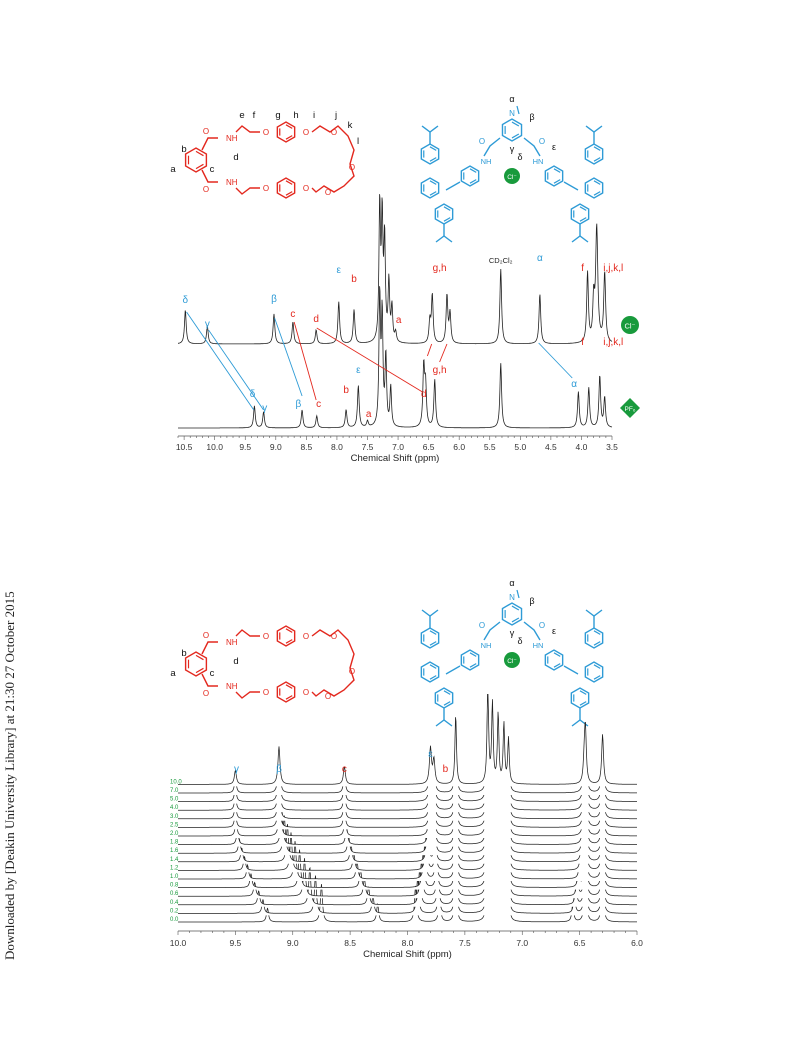 The height and width of the screenshot is (1057, 812). I want to click on x-tick-label: 7.0, so click(398, 447).